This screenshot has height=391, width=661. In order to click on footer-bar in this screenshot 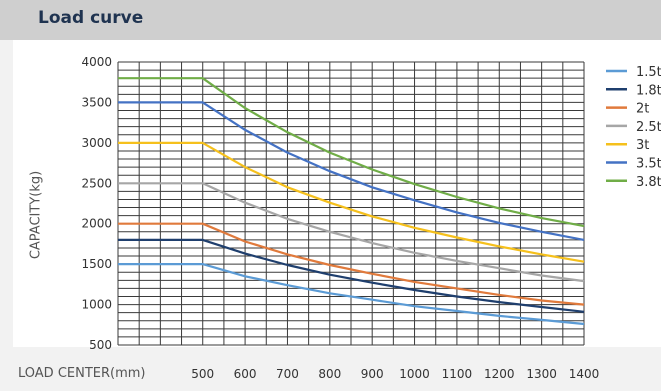, I will do `click(330, 369)`.